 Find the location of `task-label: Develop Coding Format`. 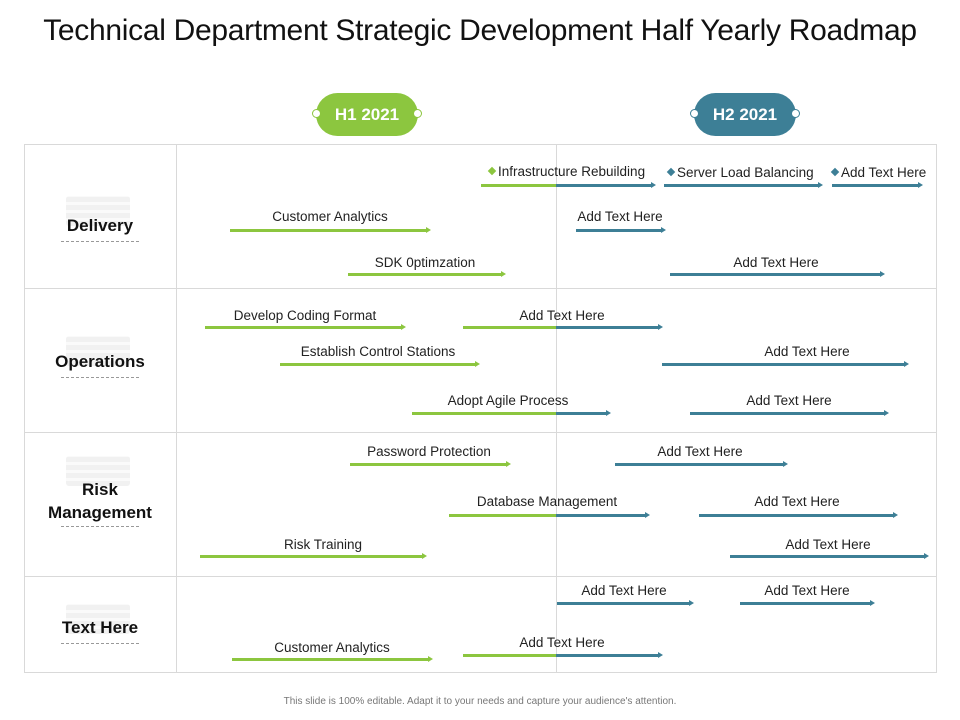

task-label: Develop Coding Format is located at coordinates (305, 315).